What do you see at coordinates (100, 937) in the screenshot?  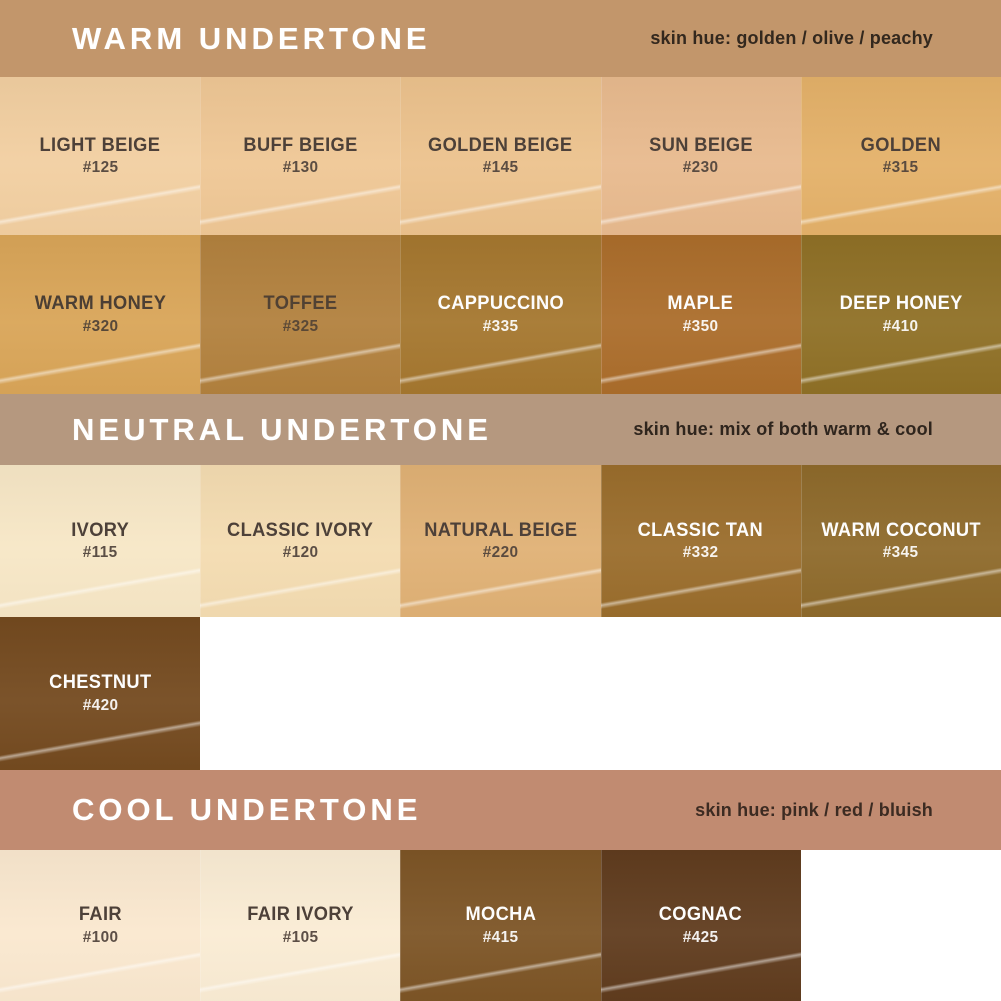 I see `shade-code: #100` at bounding box center [100, 937].